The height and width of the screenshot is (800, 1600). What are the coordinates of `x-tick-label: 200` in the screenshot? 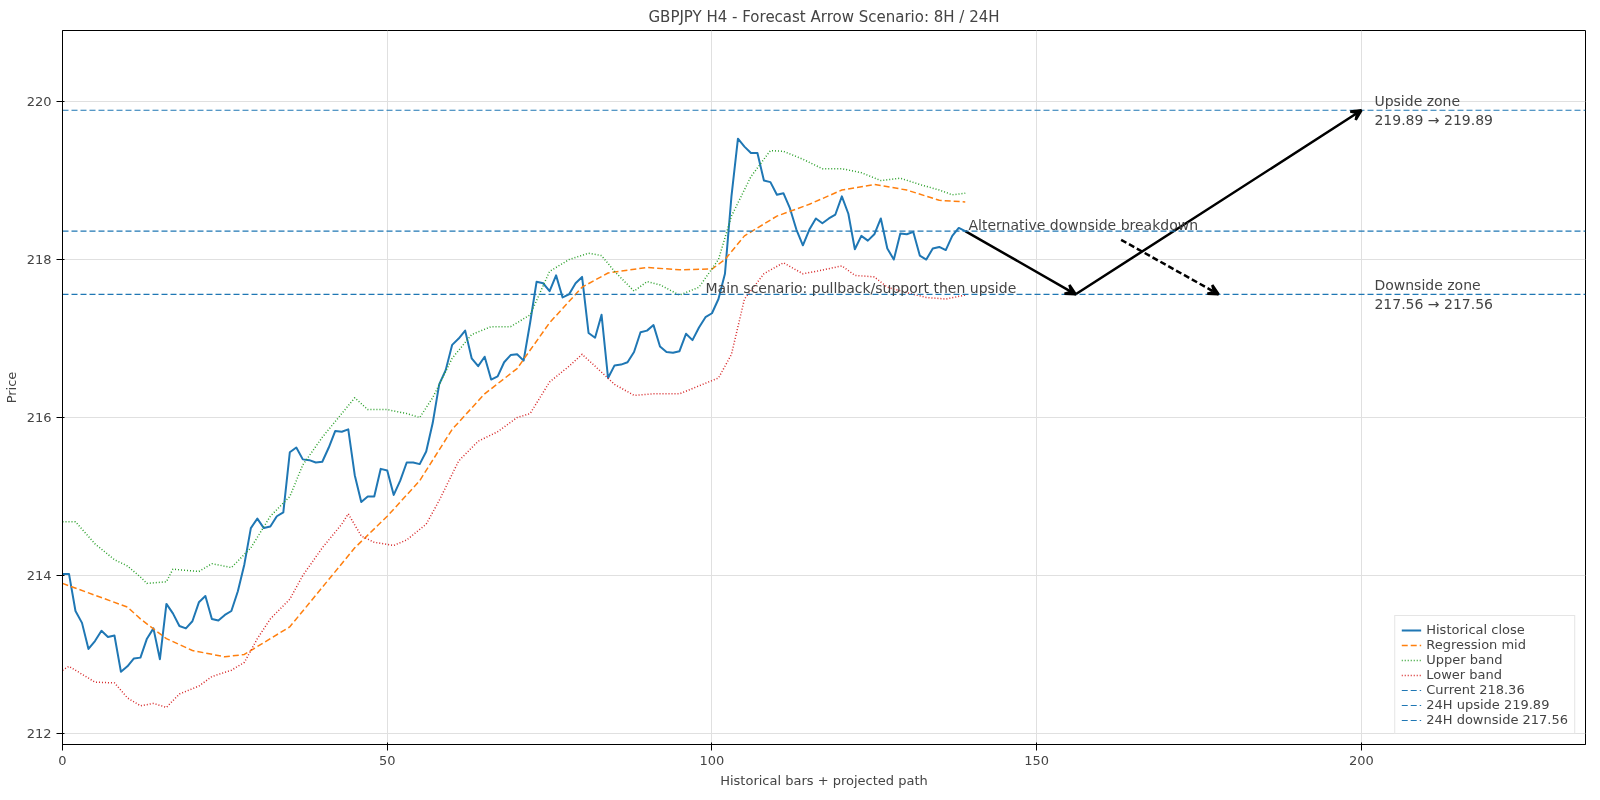 It's located at (1361, 760).